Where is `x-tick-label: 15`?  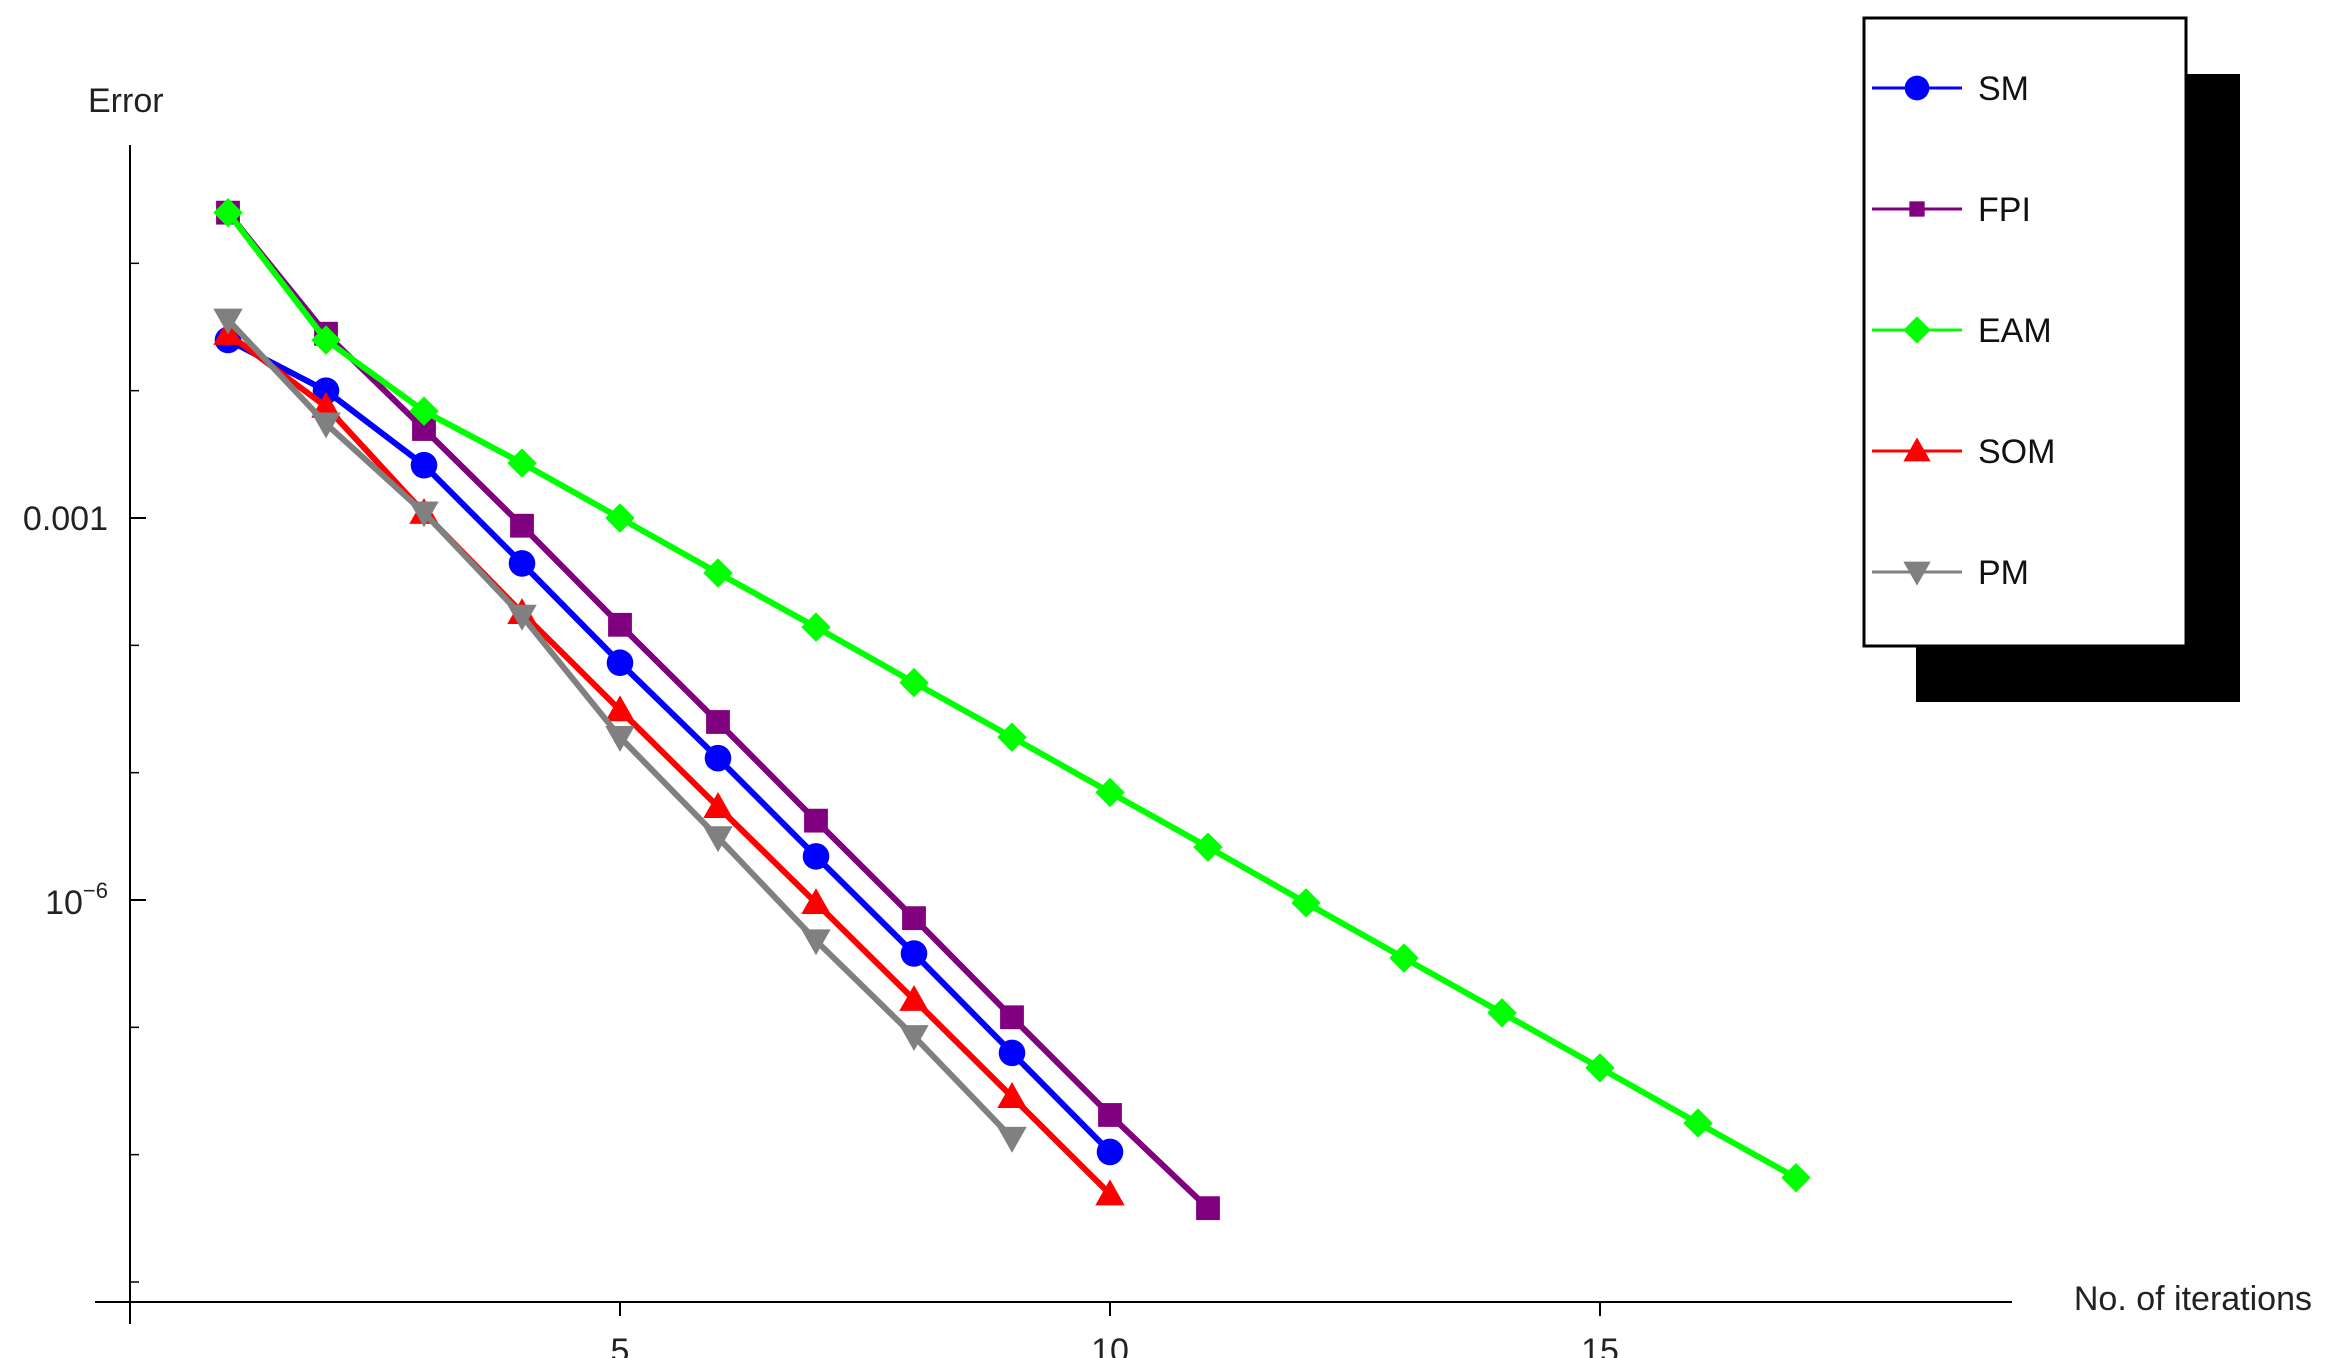 x-tick-label: 15 is located at coordinates (1600, 1345).